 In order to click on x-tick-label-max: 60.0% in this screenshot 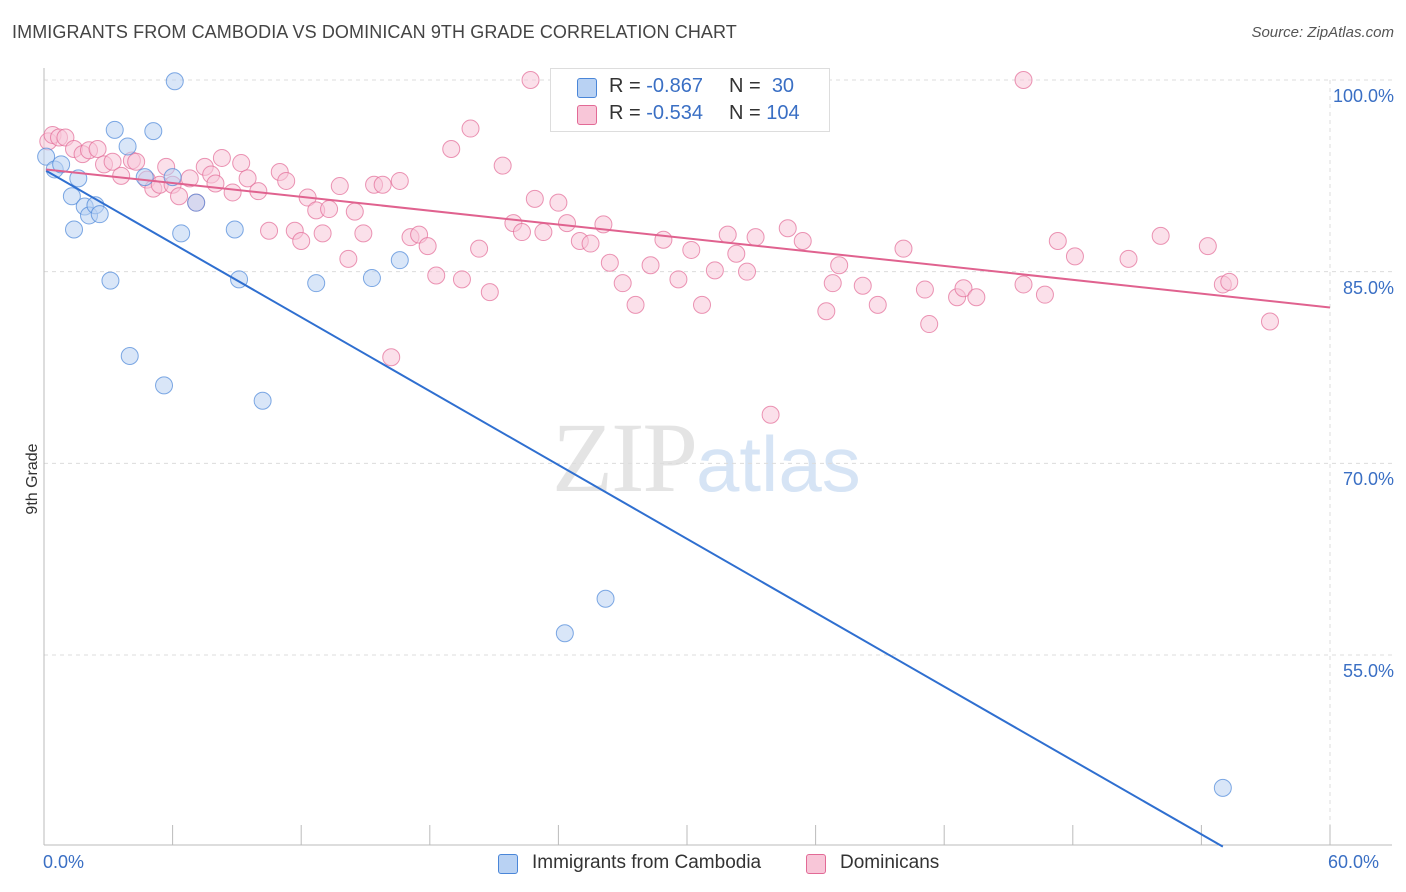, I will do `click(1354, 862)`.